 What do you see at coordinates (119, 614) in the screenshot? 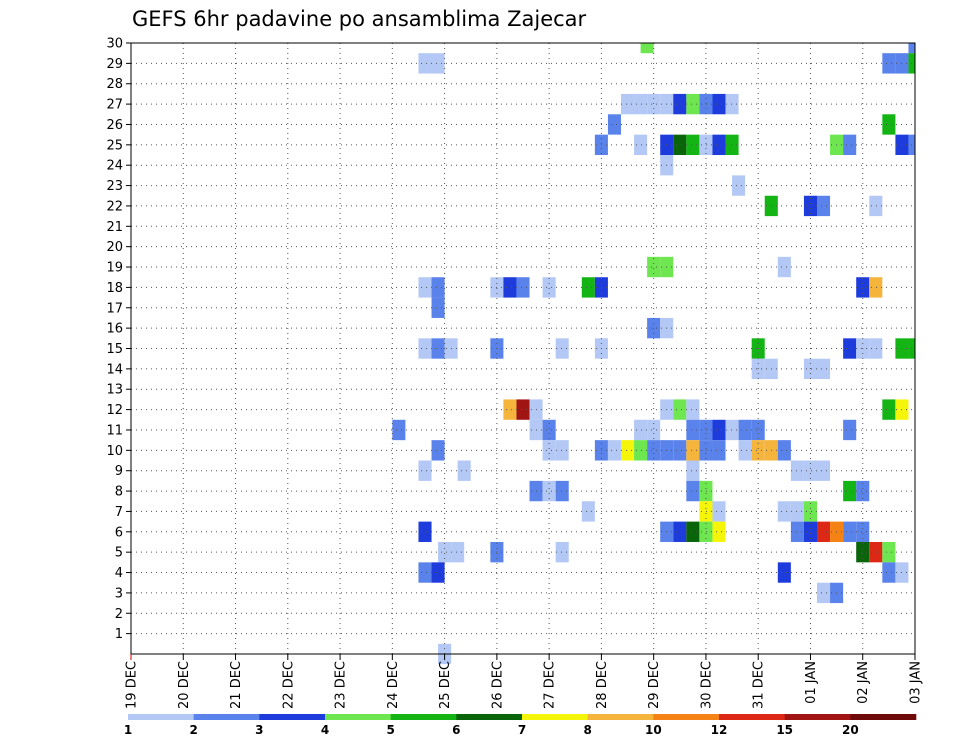
I see `y-tick-label: 2` at bounding box center [119, 614].